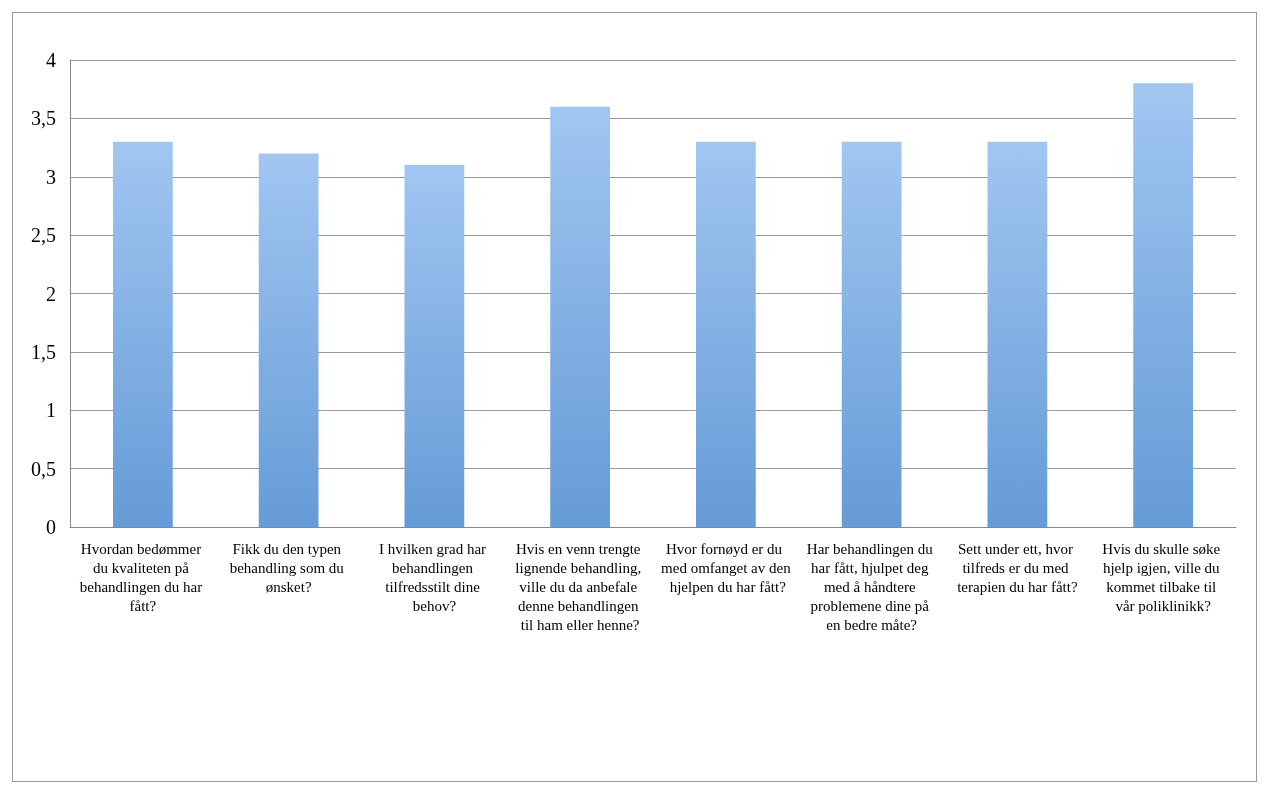 Image resolution: width=1271 pixels, height=794 pixels. Describe the element at coordinates (43, 118) in the screenshot. I see `y-tick-label: 3,5` at that location.